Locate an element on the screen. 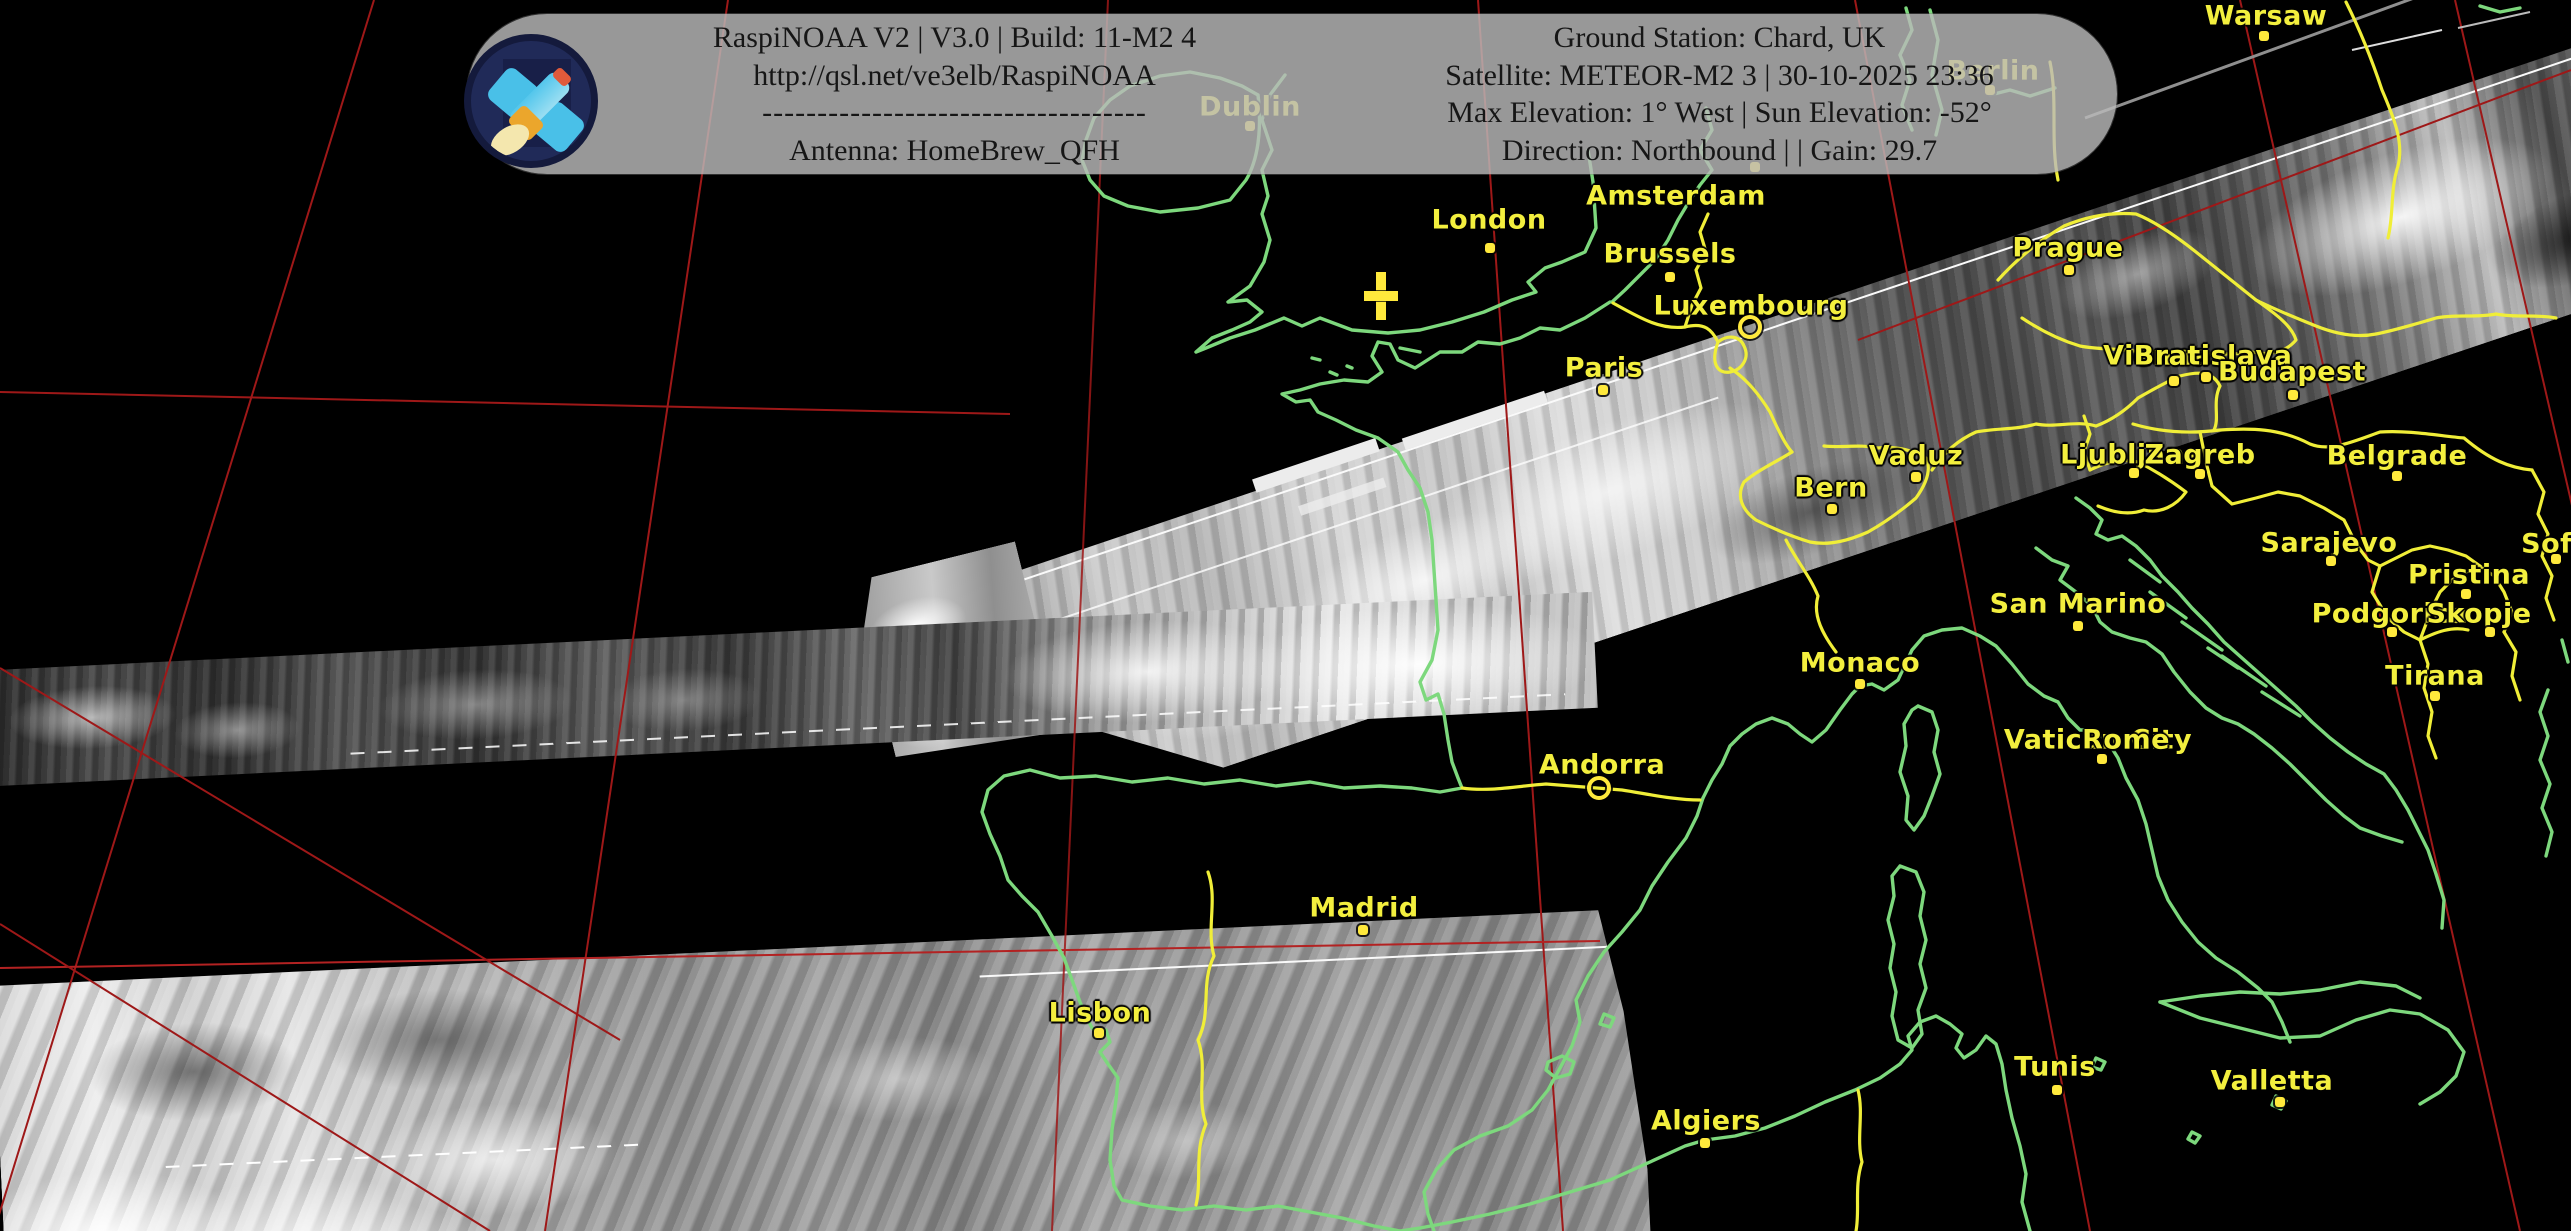  city-marker-skopje is located at coordinates (2490, 632).